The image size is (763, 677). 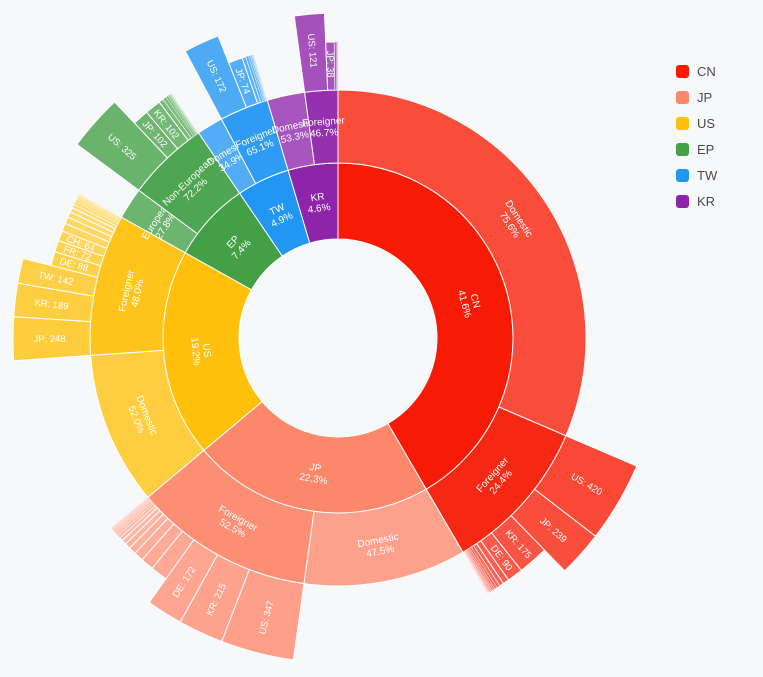 What do you see at coordinates (682, 123) in the screenshot?
I see `legend-swatch-us` at bounding box center [682, 123].